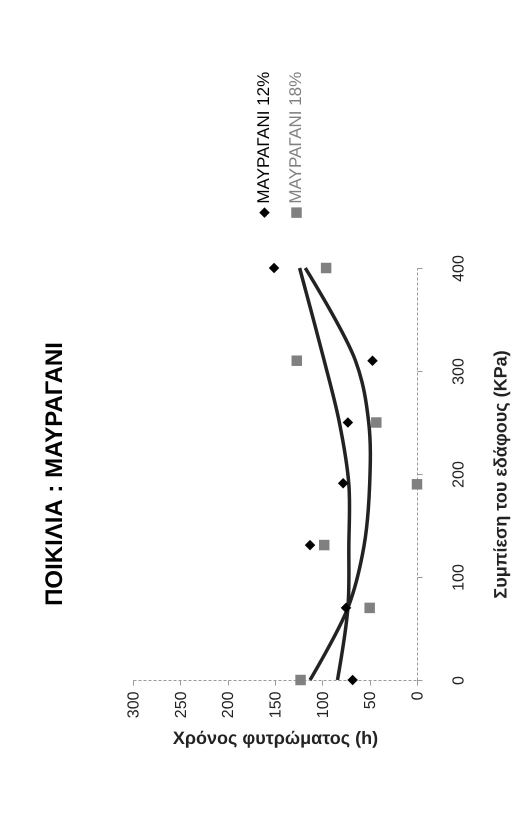  Describe the element at coordinates (459, 371) in the screenshot. I see `y-tick-label: 300` at that location.